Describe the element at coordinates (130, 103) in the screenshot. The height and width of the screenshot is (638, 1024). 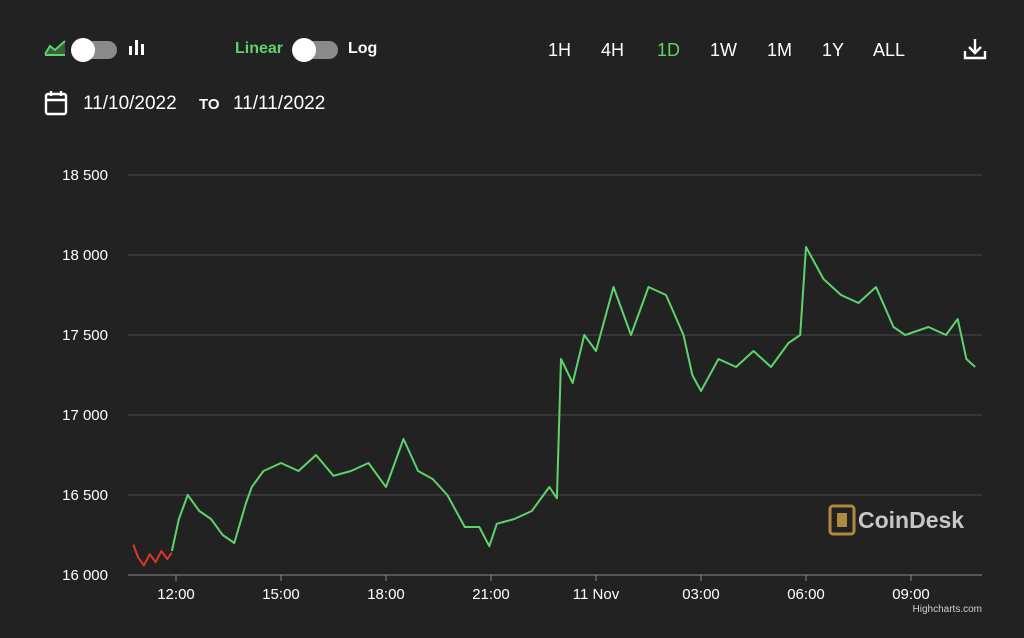
I see `date-from: 11/10/2022` at that location.